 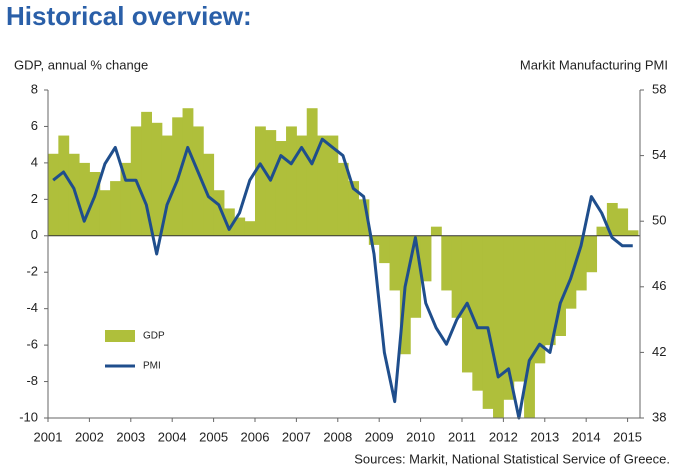 What do you see at coordinates (255, 436) in the screenshot?
I see `x-tick-label: 2006` at bounding box center [255, 436].